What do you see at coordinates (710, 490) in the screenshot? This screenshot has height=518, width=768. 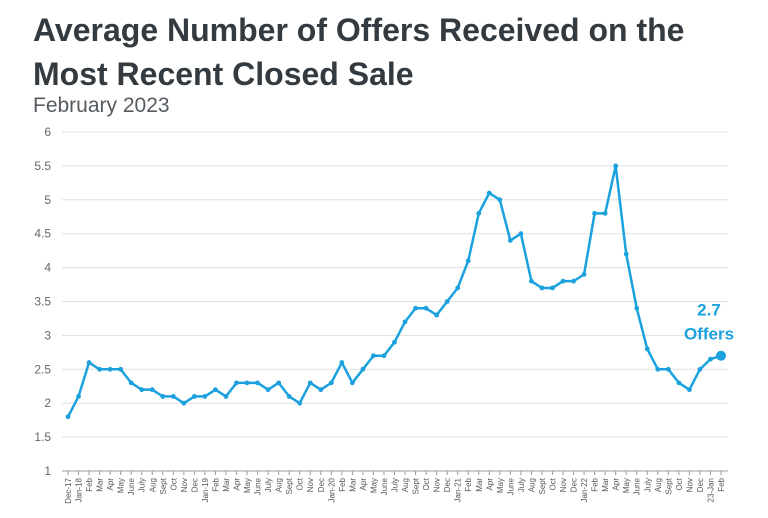 I see `x-tick-label: 23-Jan` at bounding box center [710, 490].